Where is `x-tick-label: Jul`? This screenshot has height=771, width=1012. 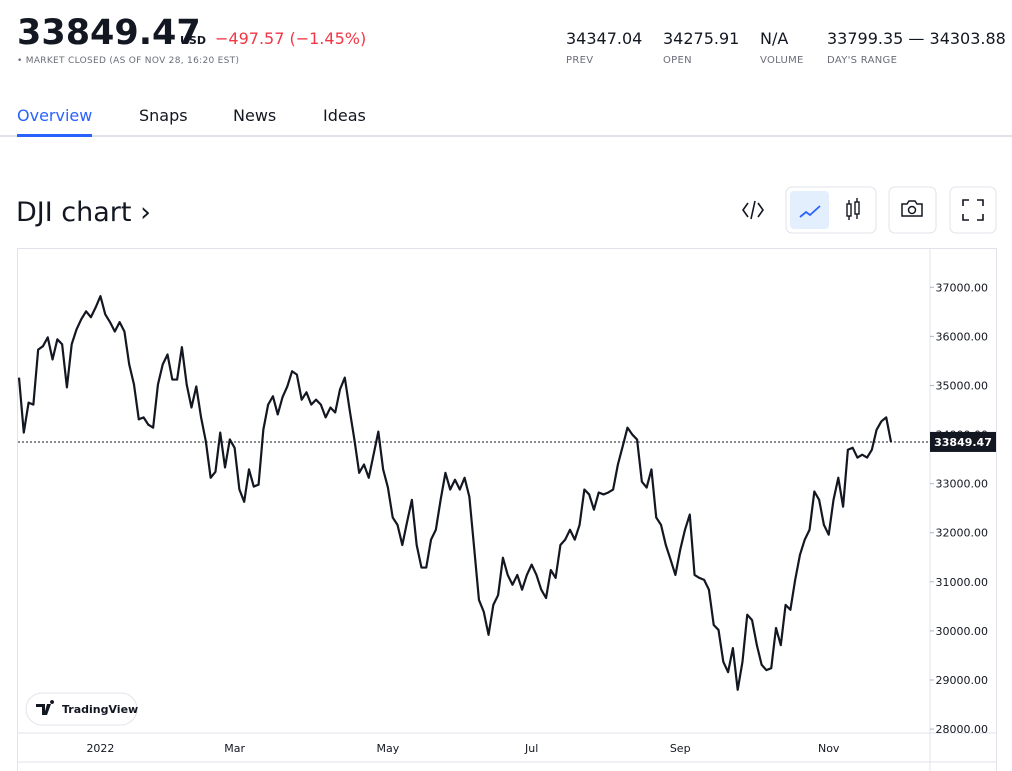
x-tick-label: Jul is located at coordinates (531, 748).